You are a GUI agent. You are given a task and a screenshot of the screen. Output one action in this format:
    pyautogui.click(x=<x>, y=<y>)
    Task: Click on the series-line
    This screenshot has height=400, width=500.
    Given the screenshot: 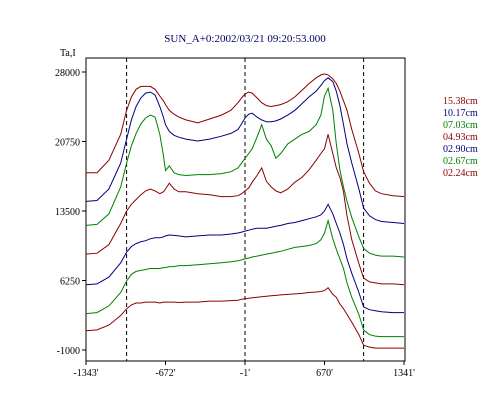 What is the action you would take?
    pyautogui.click(x=244, y=317)
    